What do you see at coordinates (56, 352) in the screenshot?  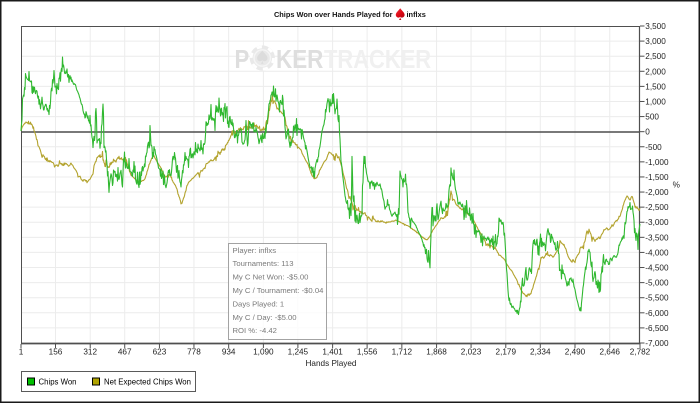 I see `svg-text: 156` at bounding box center [56, 352].